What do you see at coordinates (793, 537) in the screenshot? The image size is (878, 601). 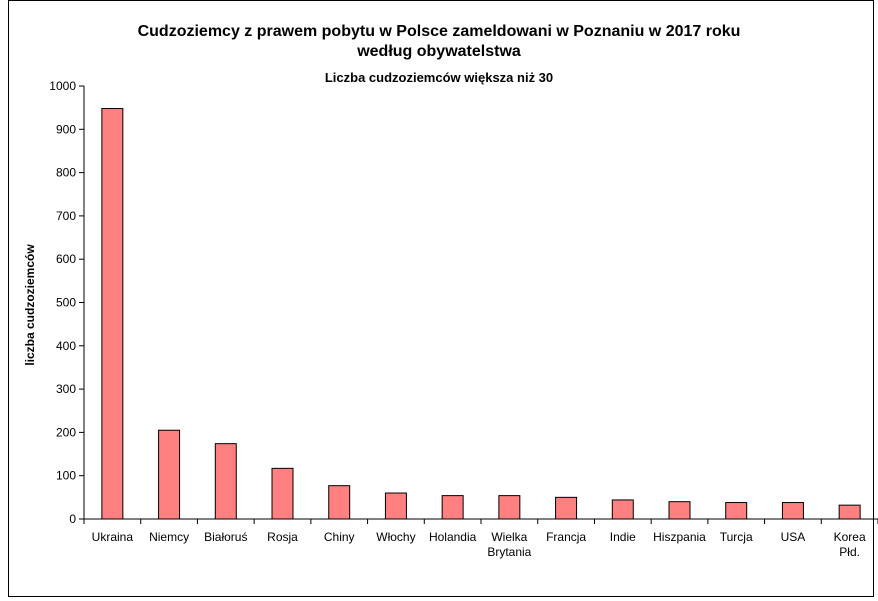 I see `x-tick-label: USA` at bounding box center [793, 537].